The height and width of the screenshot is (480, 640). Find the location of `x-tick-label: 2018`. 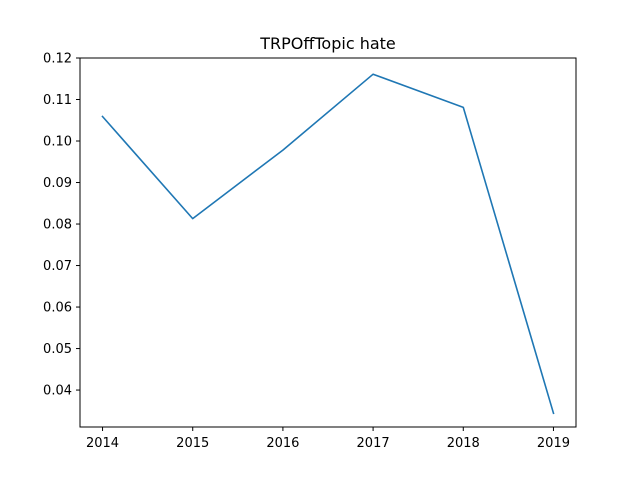

x-tick-label: 2018 is located at coordinates (463, 443).